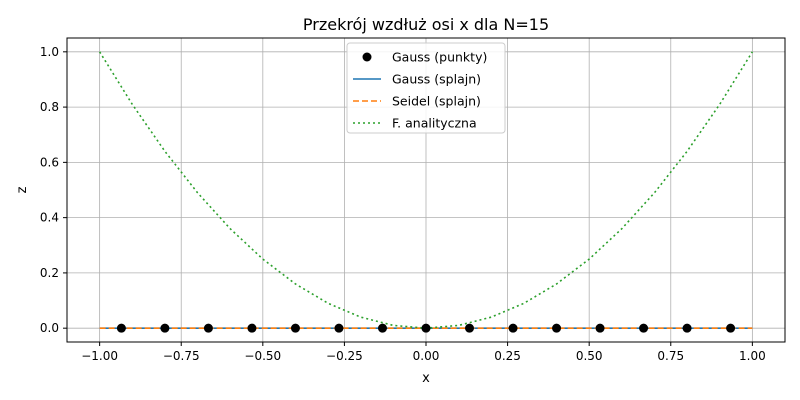 The width and height of the screenshot is (800, 400). I want to click on legend-marker, so click(367, 57).